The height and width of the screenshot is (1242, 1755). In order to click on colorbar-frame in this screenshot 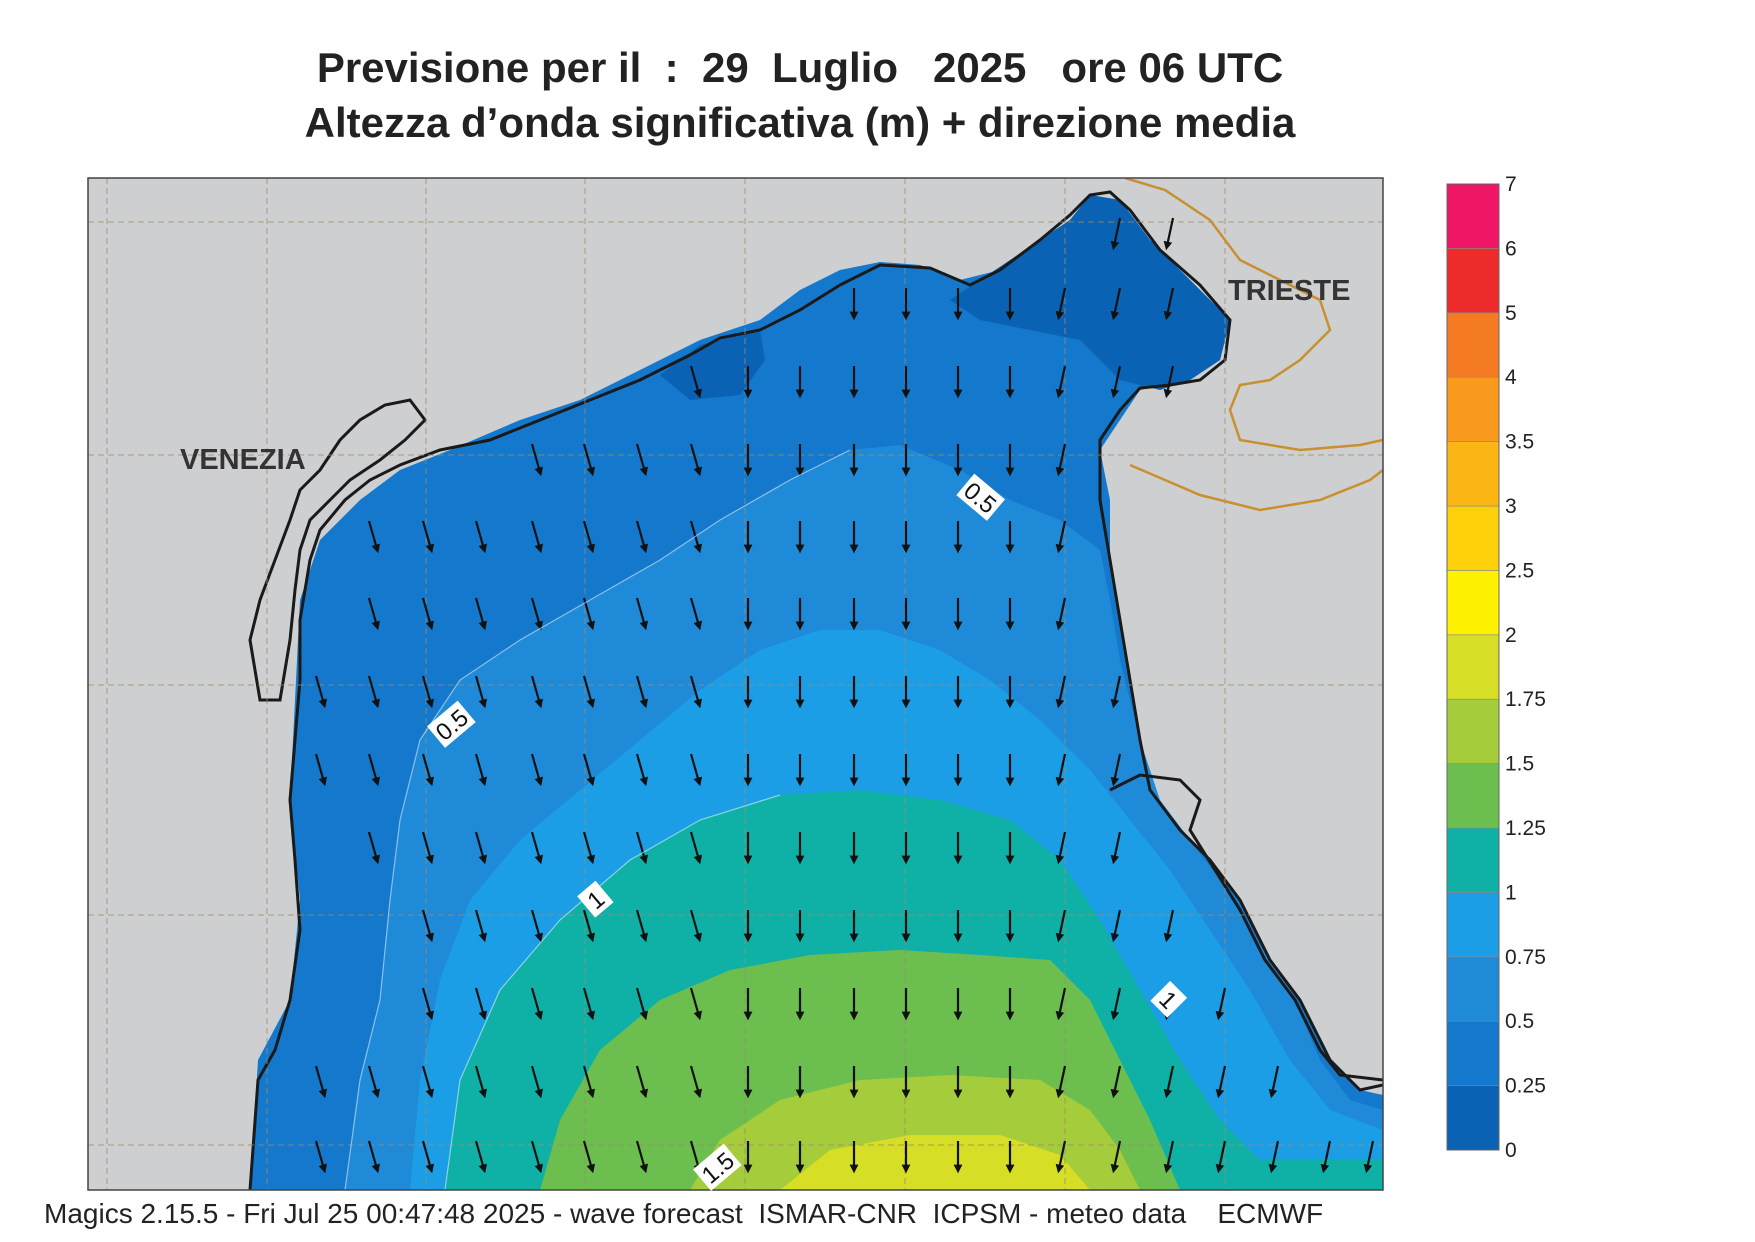, I will do `click(1473, 667)`.